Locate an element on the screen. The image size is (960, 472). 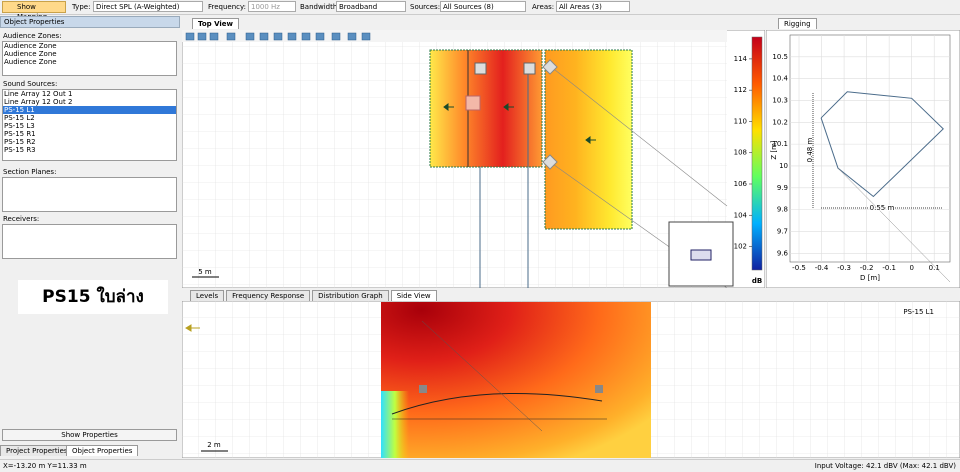
list-item: PS-15 R3 is located at coordinates (20, 150).